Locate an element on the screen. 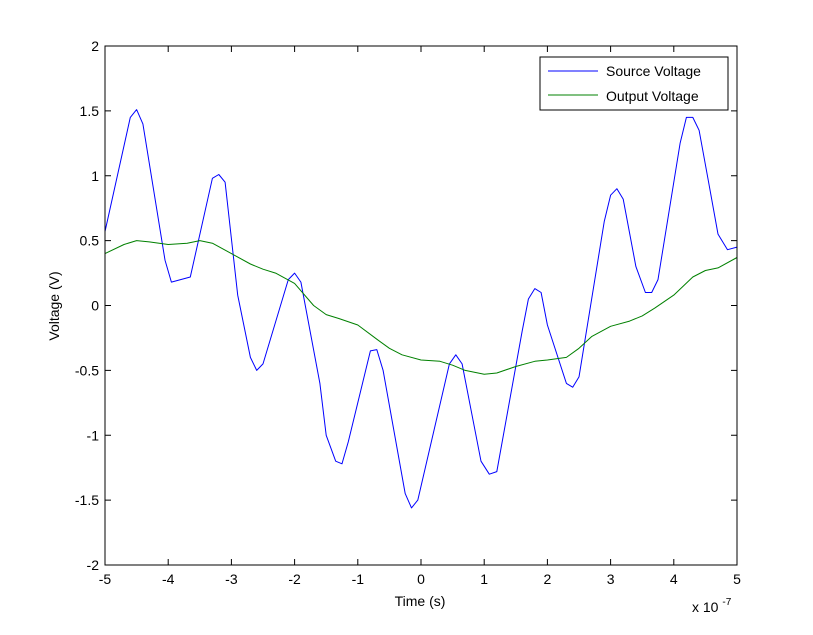 The width and height of the screenshot is (813, 635). x-exponent-label: x 10 -7 is located at coordinates (712, 606).